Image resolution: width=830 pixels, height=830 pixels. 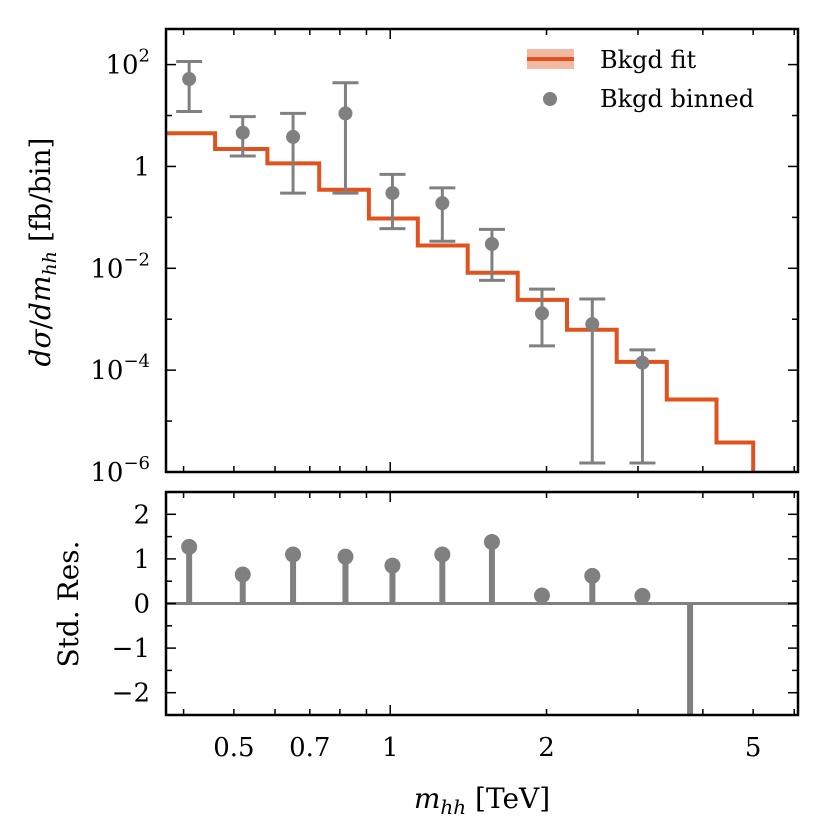 What do you see at coordinates (131, 649) in the screenshot?
I see `lower-ytick-label: −1` at bounding box center [131, 649].